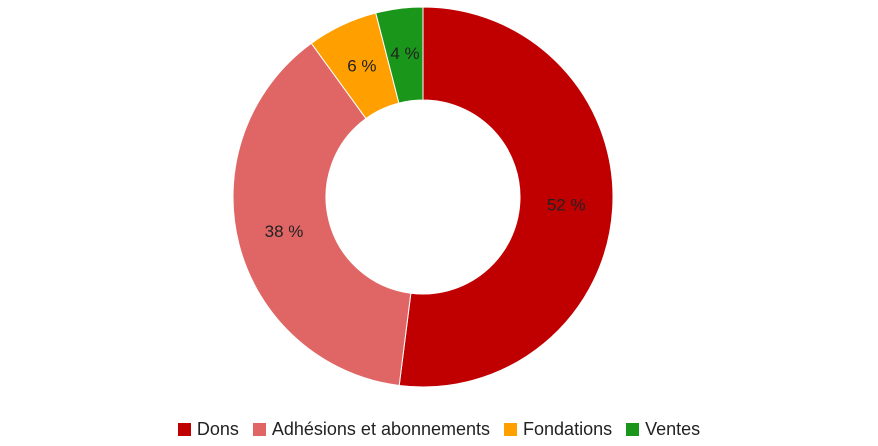 This screenshot has height=446, width=878. I want to click on legend-item: Fondations, so click(558, 429).